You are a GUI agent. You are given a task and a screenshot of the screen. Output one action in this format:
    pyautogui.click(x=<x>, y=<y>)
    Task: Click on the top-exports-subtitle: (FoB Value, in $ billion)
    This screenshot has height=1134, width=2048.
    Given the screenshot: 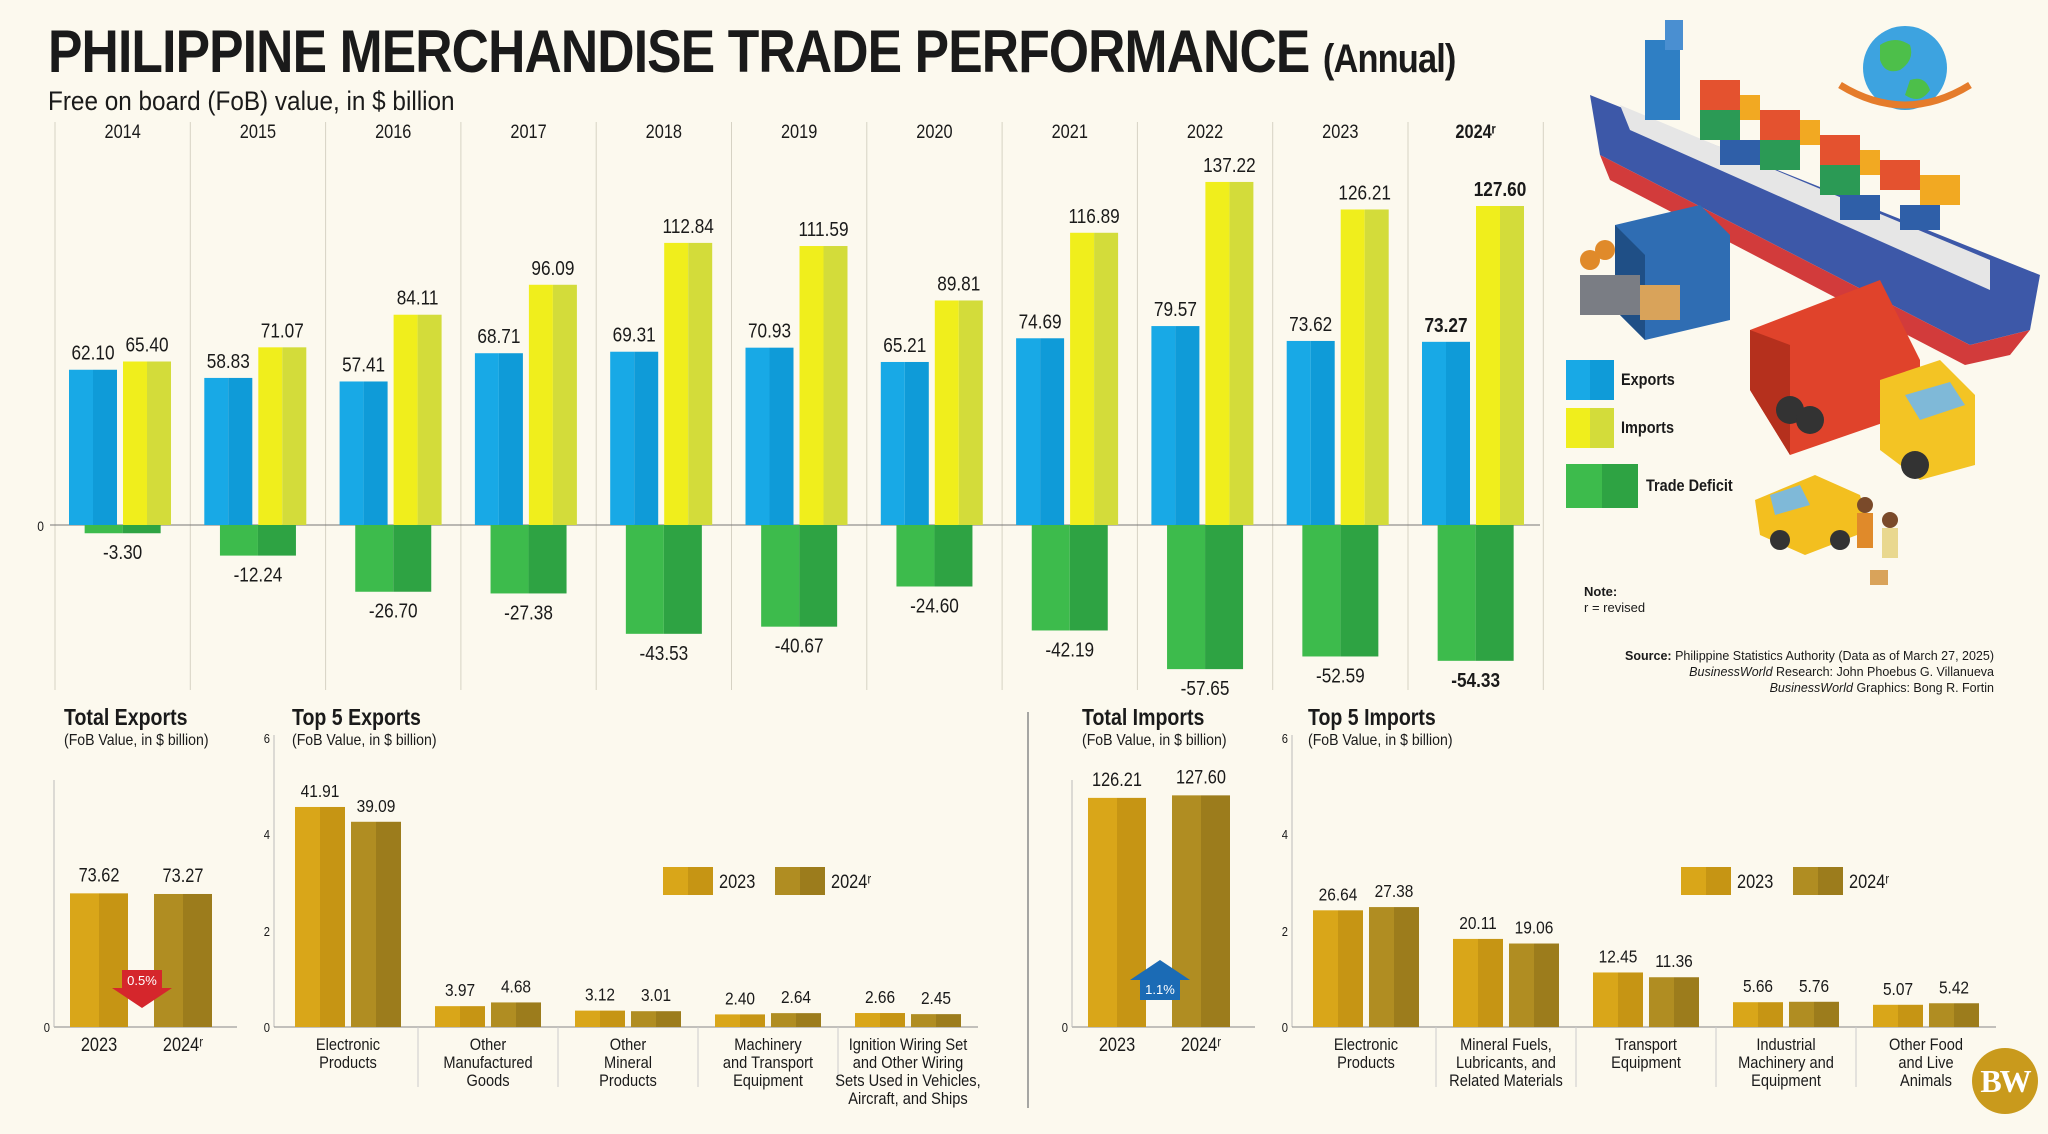 What is the action you would take?
    pyautogui.click(x=364, y=740)
    